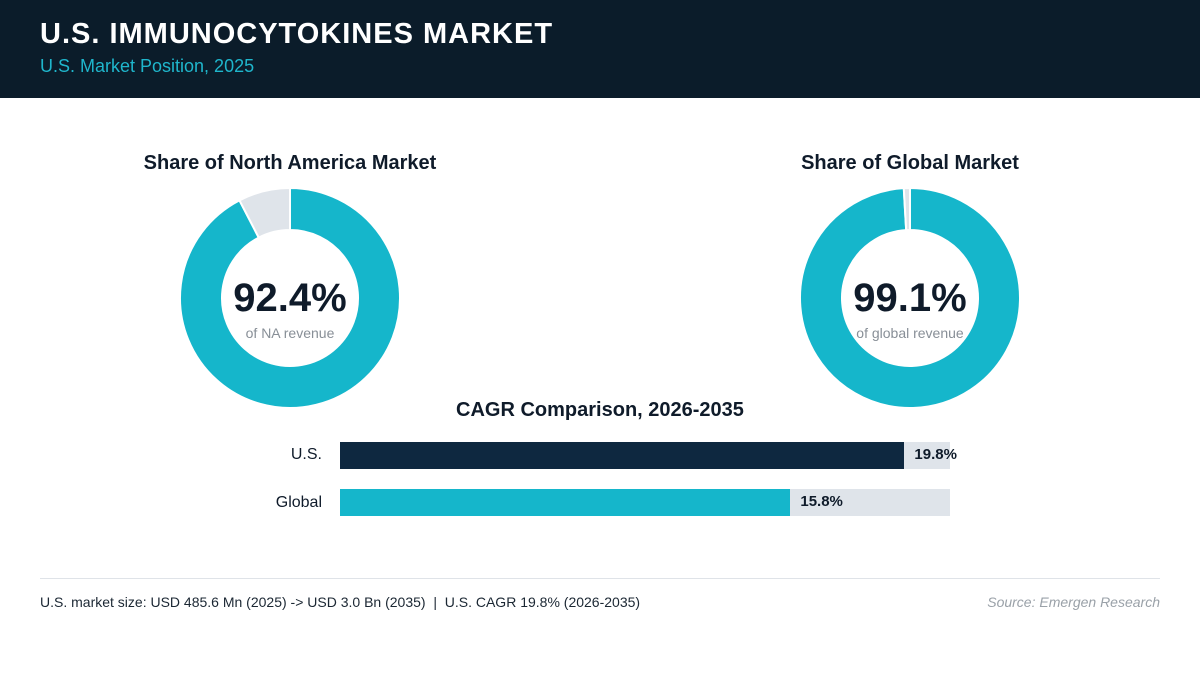 The image size is (1200, 675). I want to click on bar-value-label: 15.8%, so click(821, 501).